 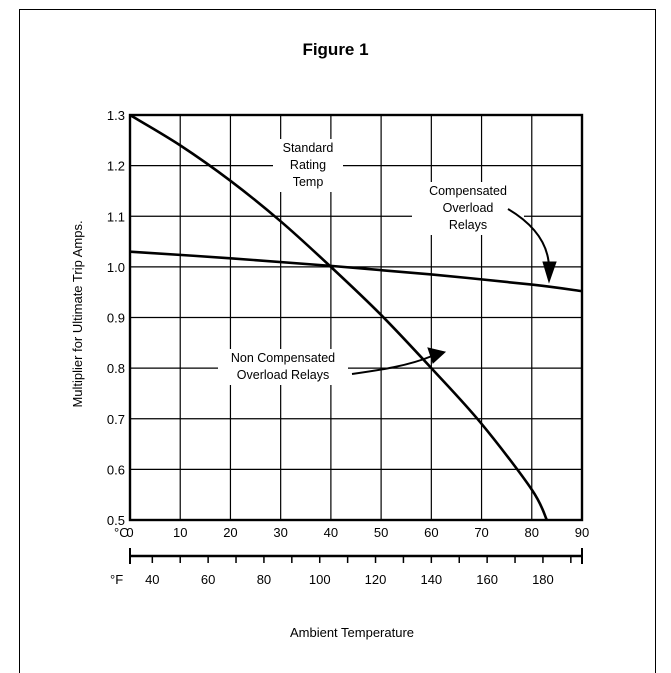 What do you see at coordinates (468, 225) in the screenshot?
I see `annotation-text-comp: Relays` at bounding box center [468, 225].